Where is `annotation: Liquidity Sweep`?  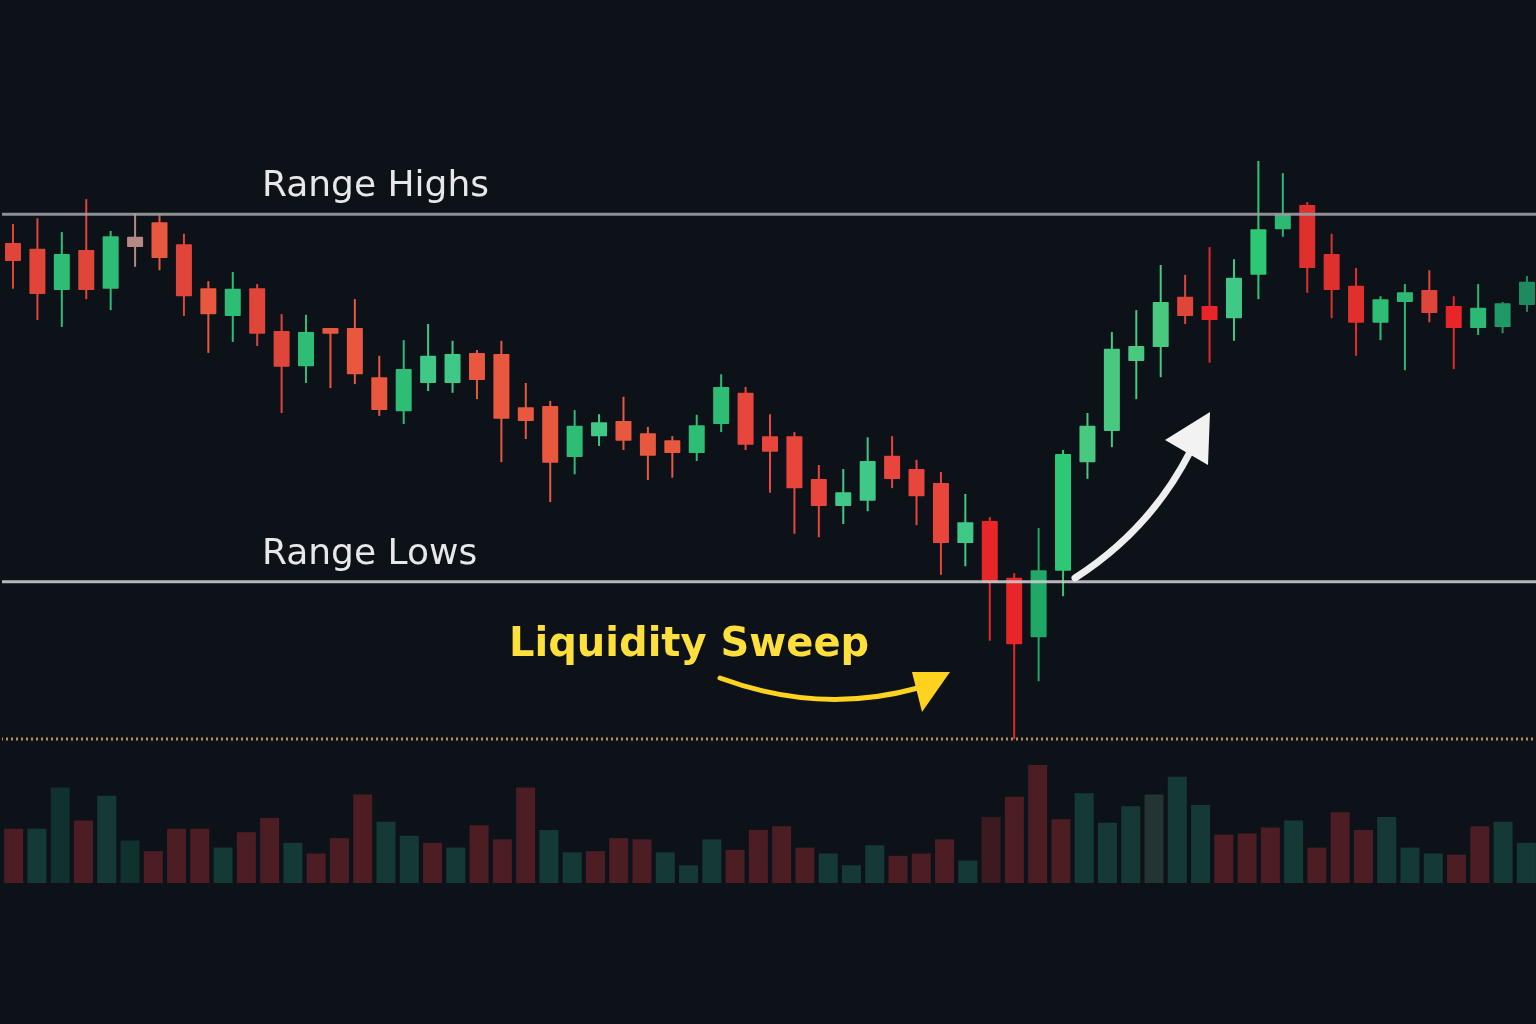 annotation: Liquidity Sweep is located at coordinates (689, 642).